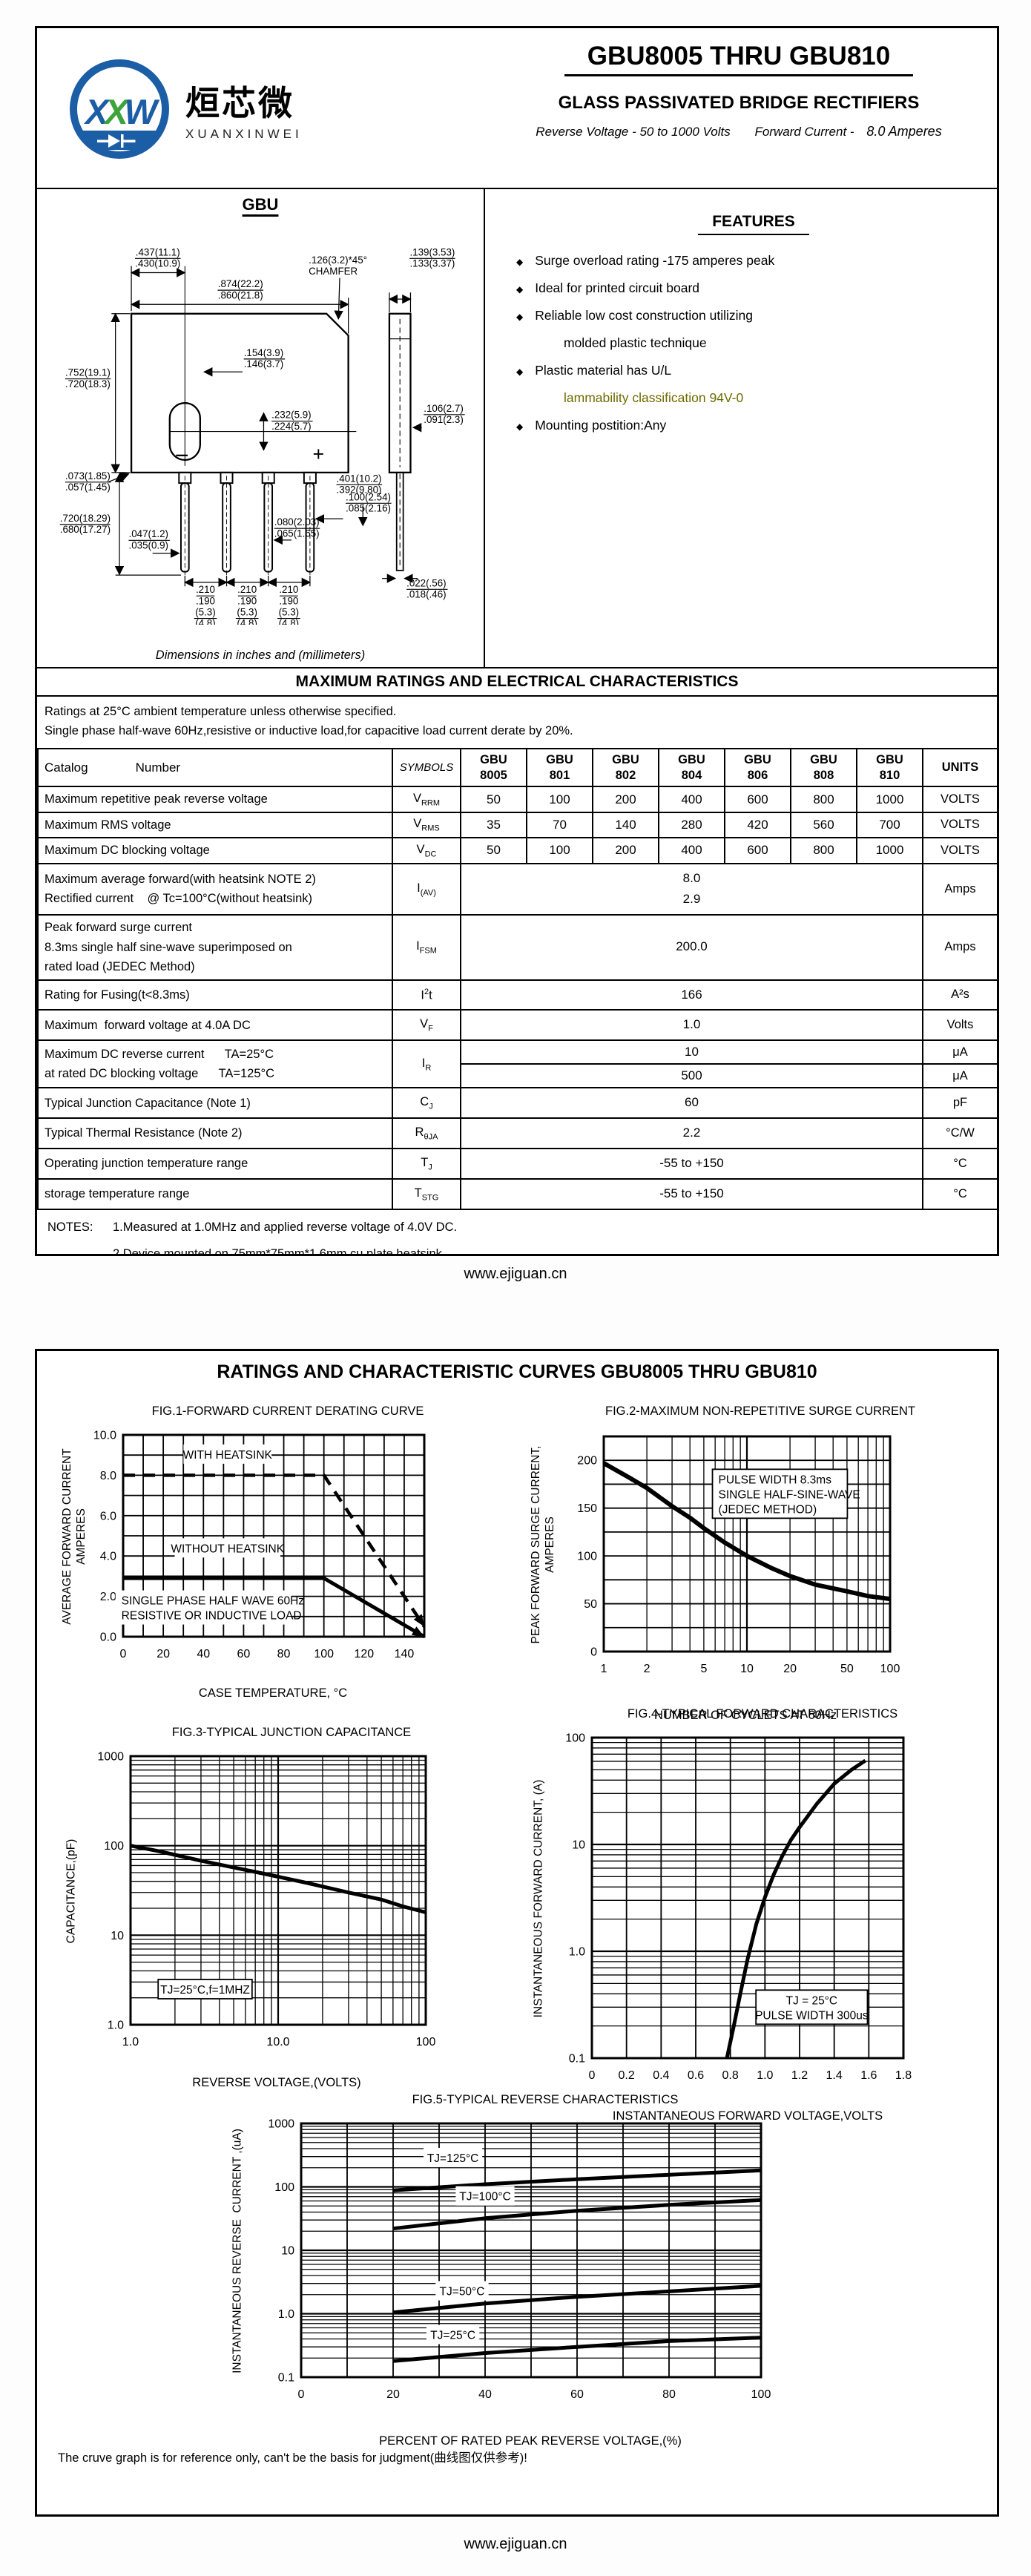 The height and width of the screenshot is (2576, 1031). I want to click on svg-text: 80, so click(669, 2394).